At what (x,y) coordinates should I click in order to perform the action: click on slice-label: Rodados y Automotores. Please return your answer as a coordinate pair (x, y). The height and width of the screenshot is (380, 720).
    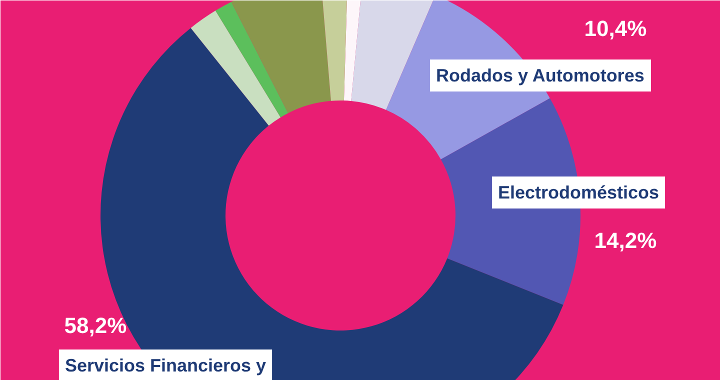
    Looking at the image, I should click on (540, 76).